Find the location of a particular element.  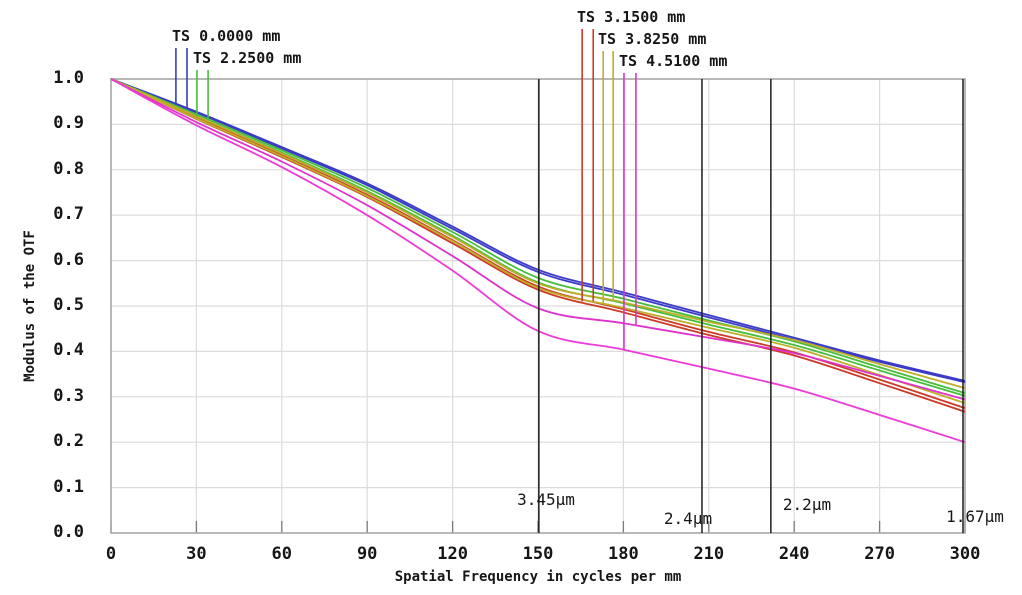

pixel-size-label: 2.2μm is located at coordinates (807, 504).